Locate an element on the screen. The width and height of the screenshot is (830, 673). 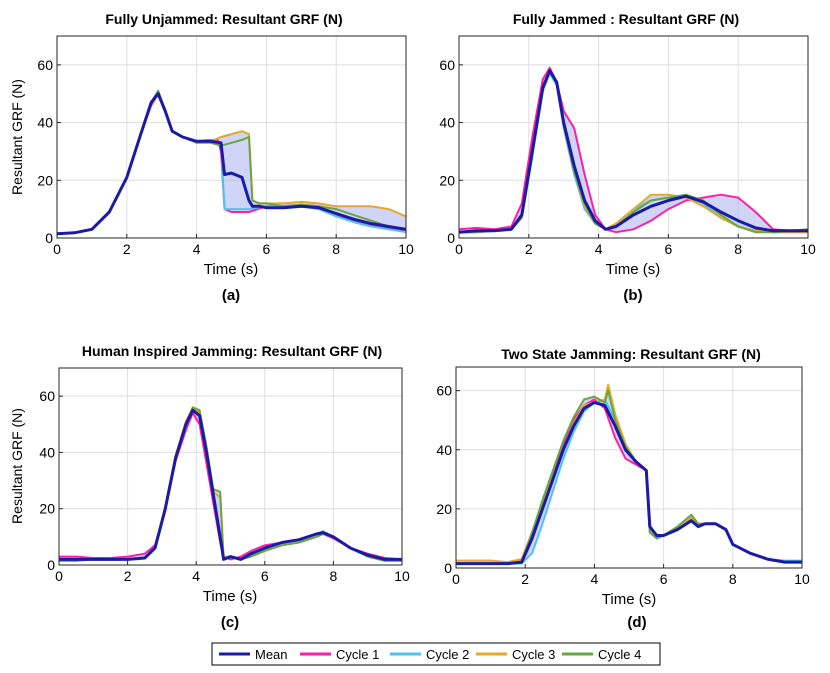
panel-d-title: Two State Jamming: Resultant GRF (N) is located at coordinates (631, 354).